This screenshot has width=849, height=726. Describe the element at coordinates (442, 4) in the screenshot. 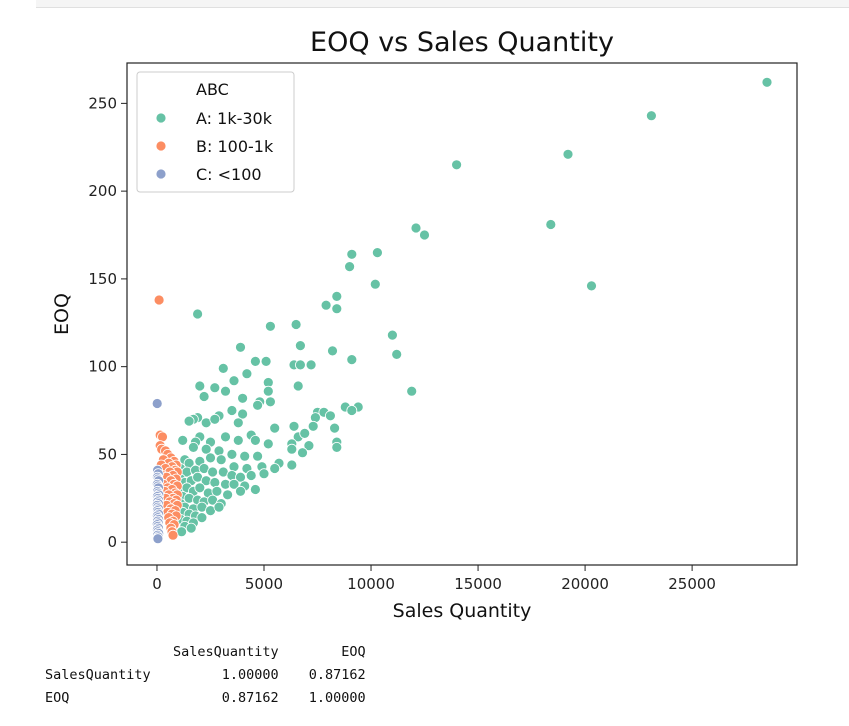

I see `notebook-cell-top-border` at that location.